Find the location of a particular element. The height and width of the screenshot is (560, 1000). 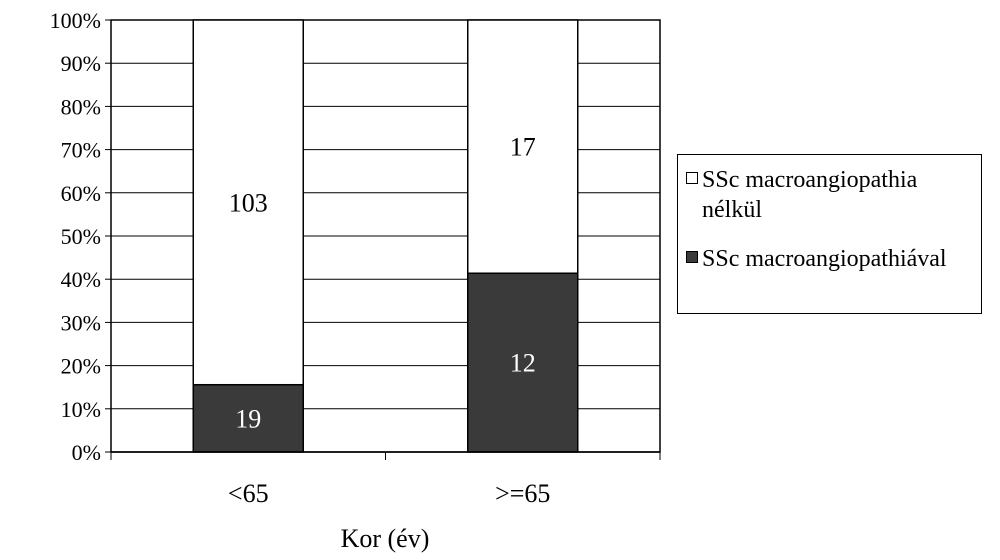

legend-label-with: SSc macroangiopathiával is located at coordinates (824, 259).